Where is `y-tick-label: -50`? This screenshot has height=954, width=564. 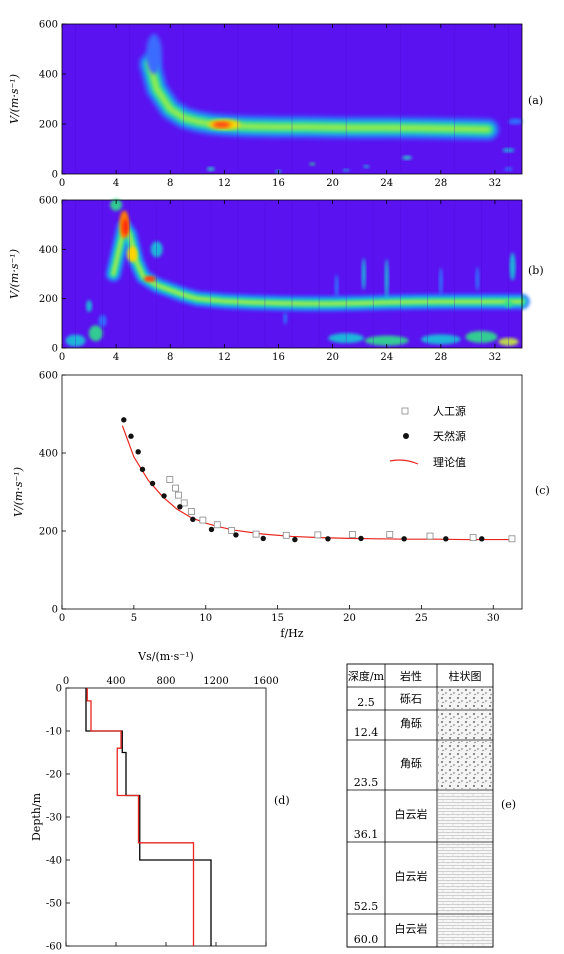
y-tick-label: -50 is located at coordinates (54, 904).